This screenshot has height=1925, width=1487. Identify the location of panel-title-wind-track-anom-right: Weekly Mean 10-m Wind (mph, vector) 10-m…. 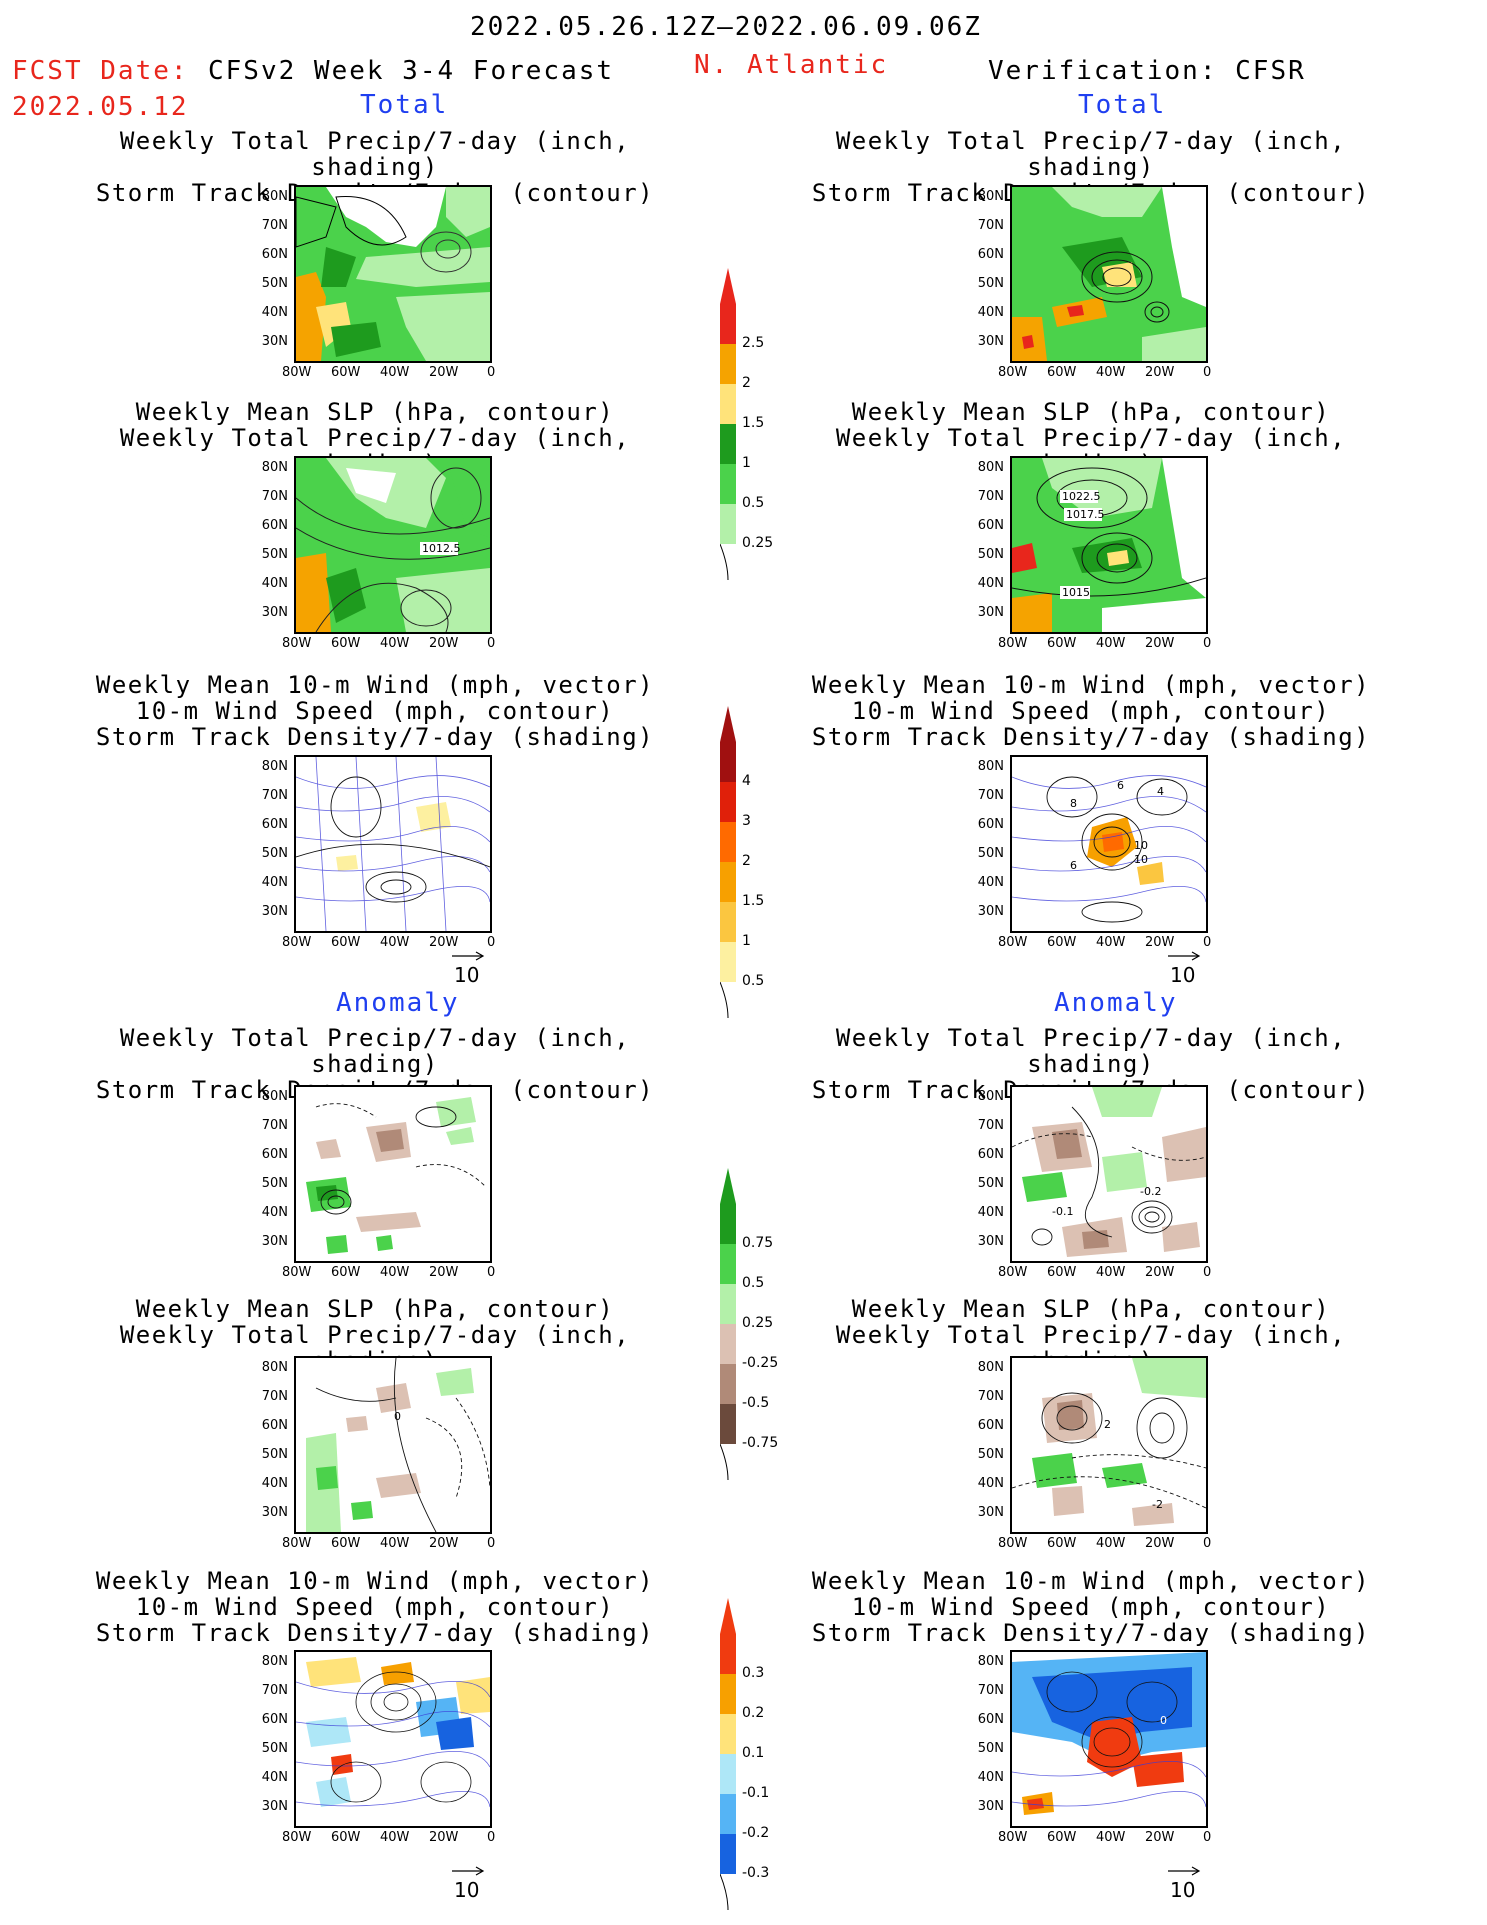
(1091, 1607).